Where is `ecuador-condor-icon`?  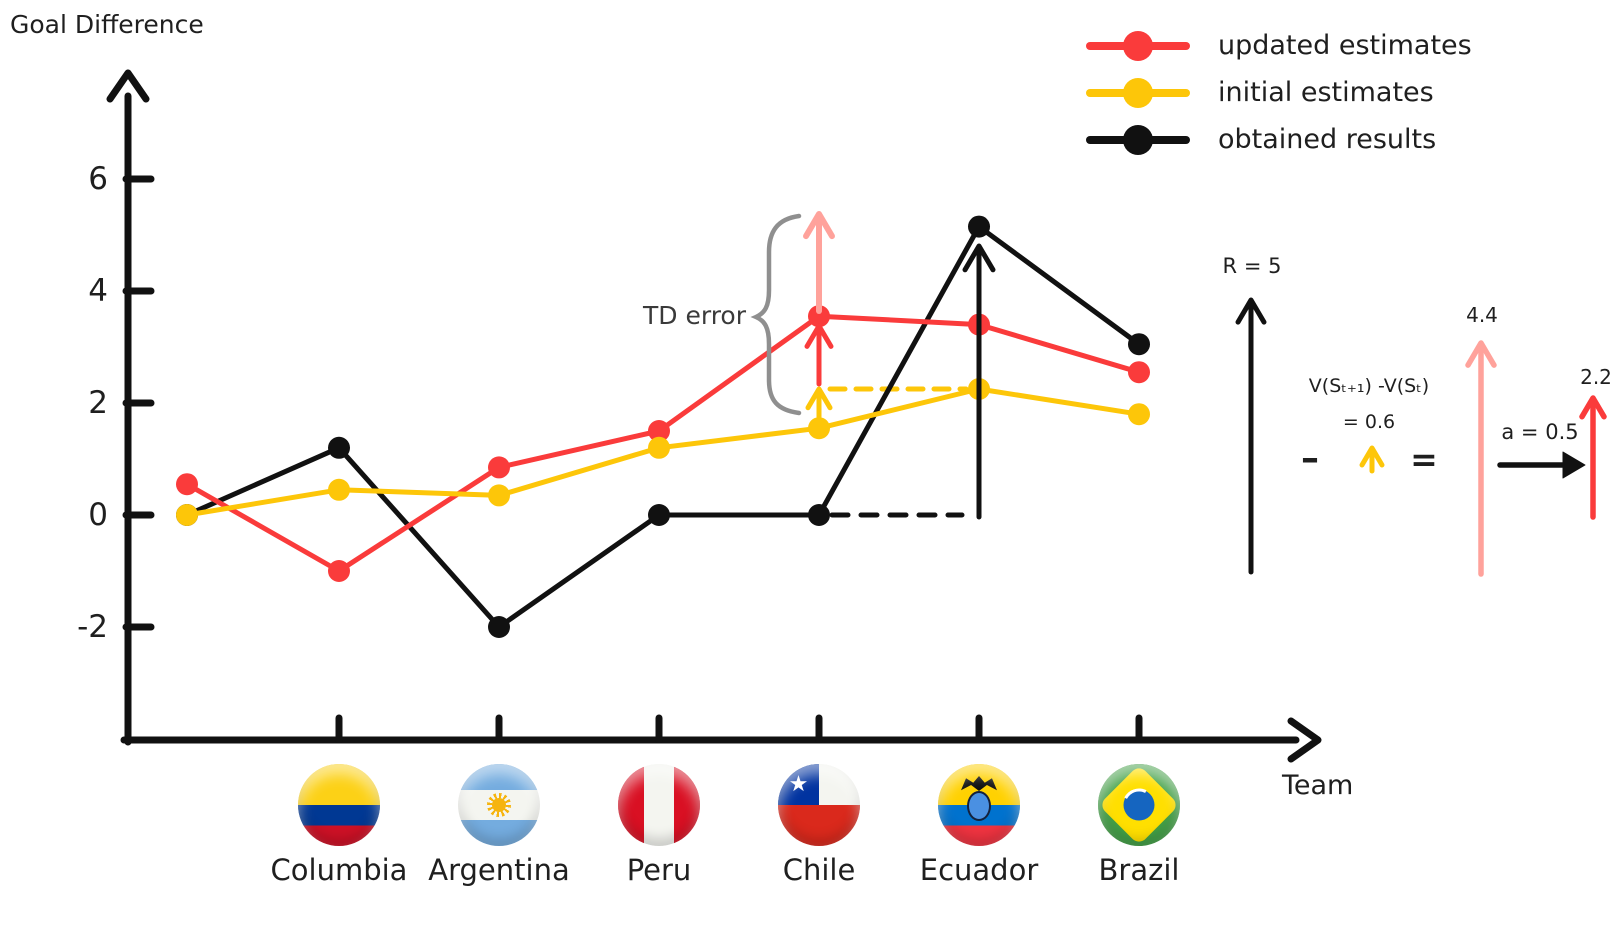
ecuador-condor-icon is located at coordinates (979, 783).